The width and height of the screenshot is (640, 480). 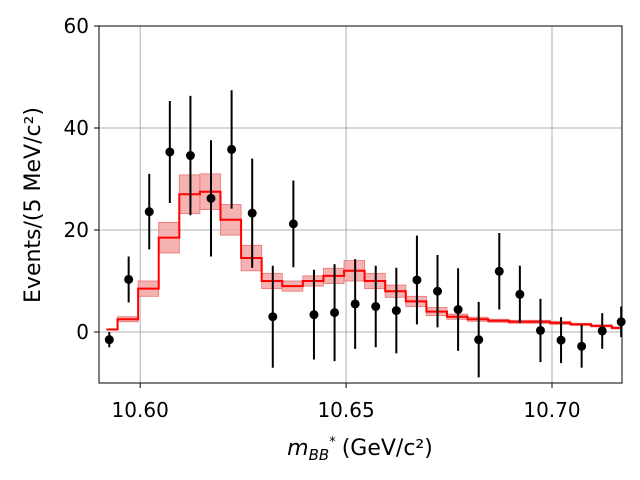 What do you see at coordinates (82, 332) in the screenshot?
I see `y-tick-label: 0` at bounding box center [82, 332].